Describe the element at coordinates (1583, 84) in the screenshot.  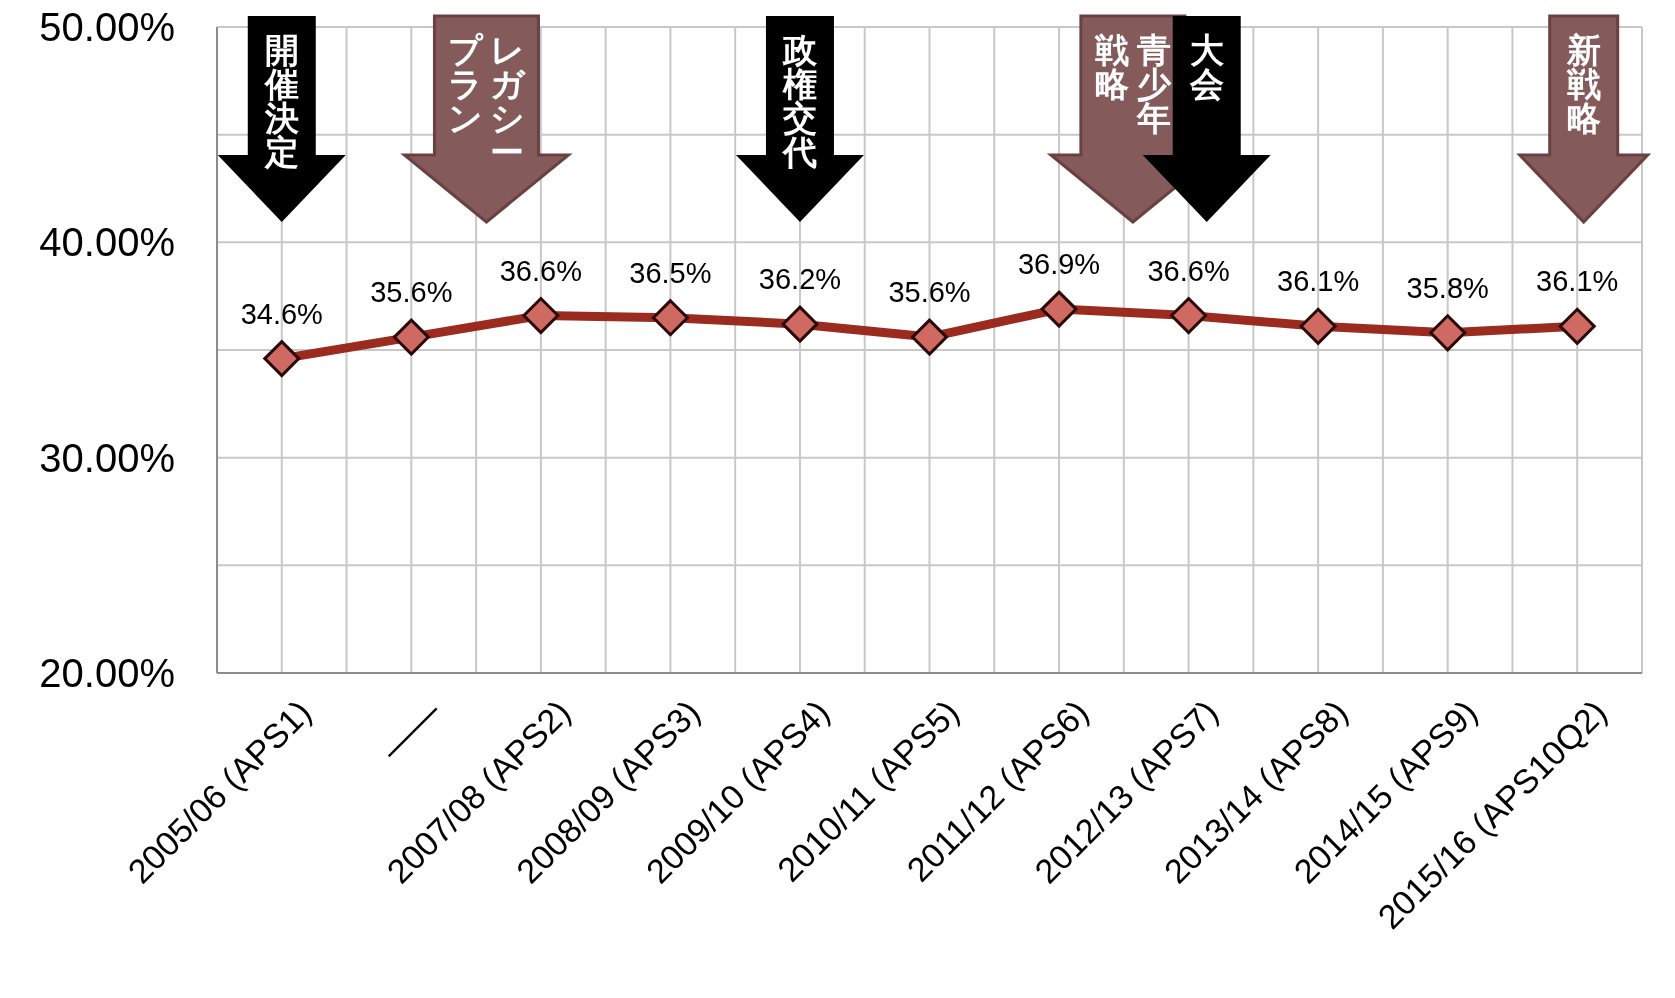
I see `annotation: 新戦略` at that location.